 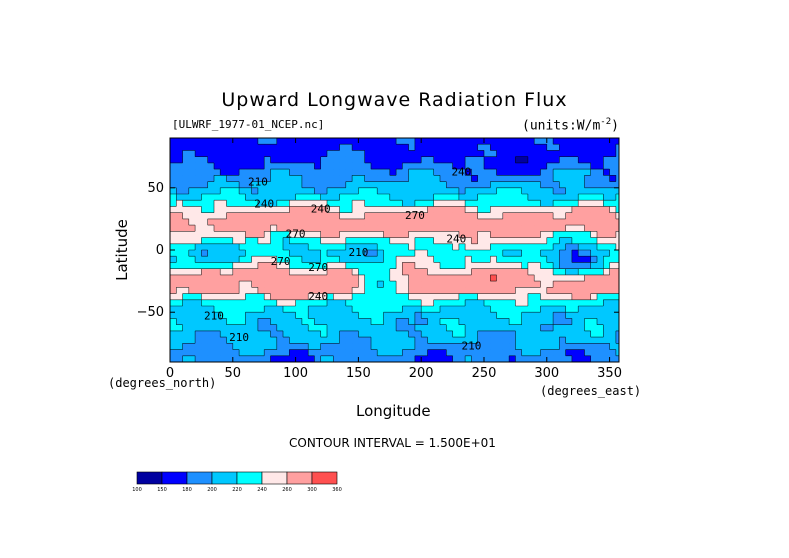 What do you see at coordinates (393, 411) in the screenshot?
I see `x-axis-label: Longitude` at bounding box center [393, 411].